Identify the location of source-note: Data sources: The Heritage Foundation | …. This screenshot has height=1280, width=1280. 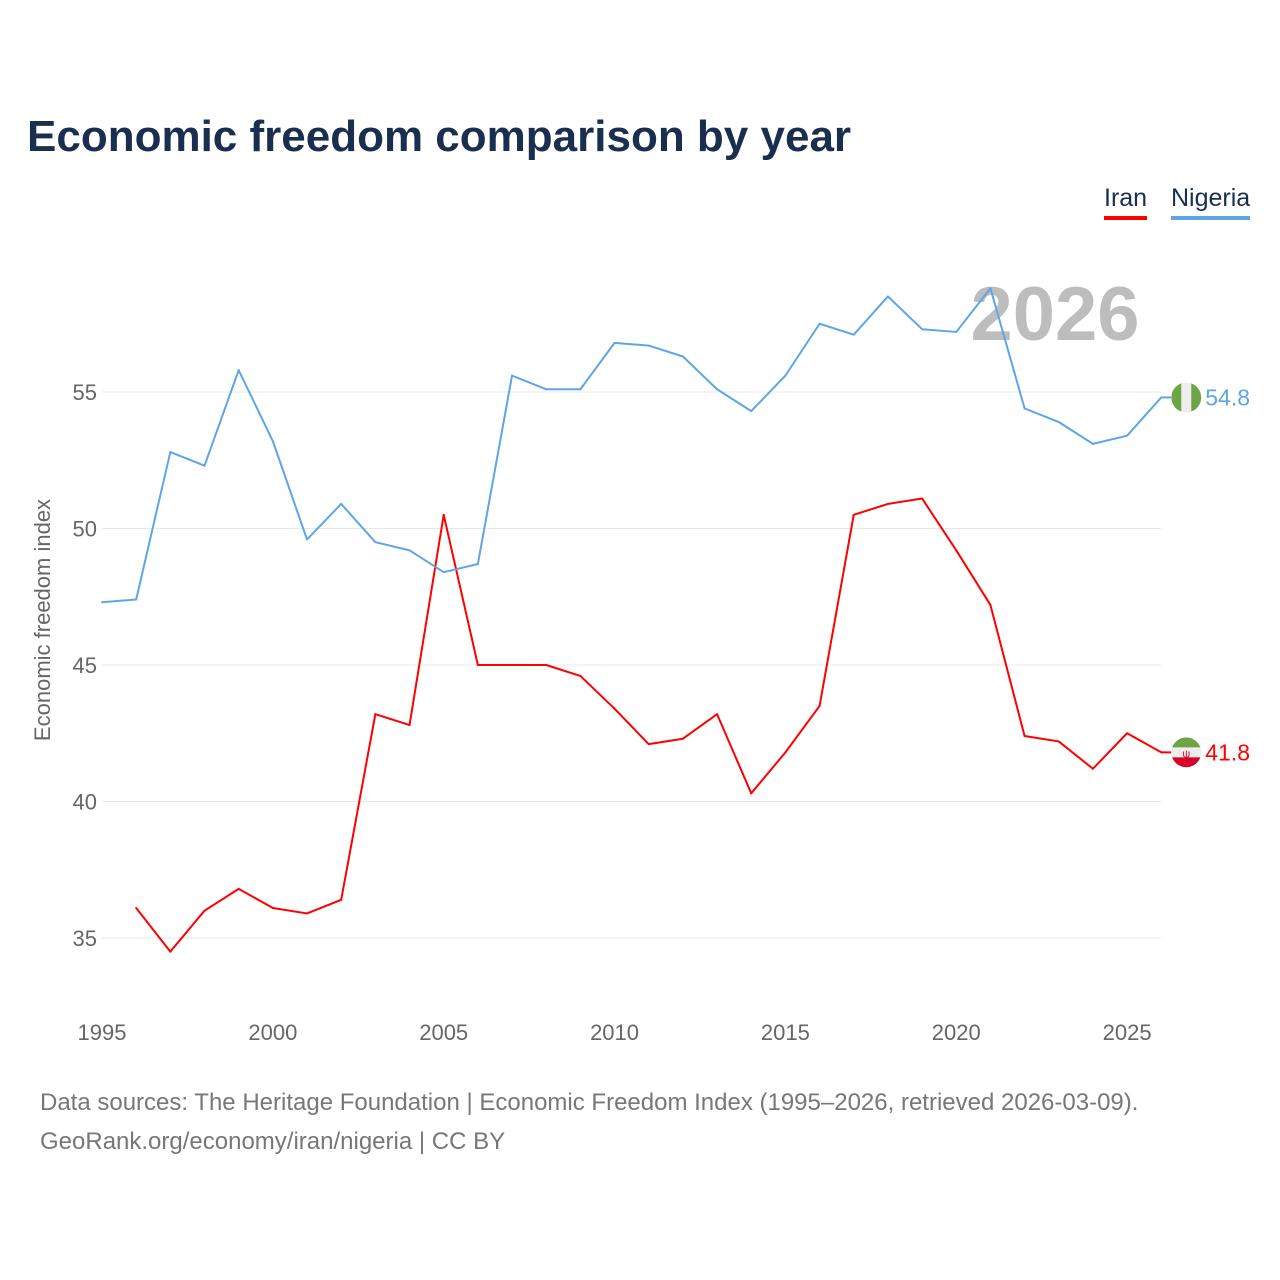
(589, 1102).